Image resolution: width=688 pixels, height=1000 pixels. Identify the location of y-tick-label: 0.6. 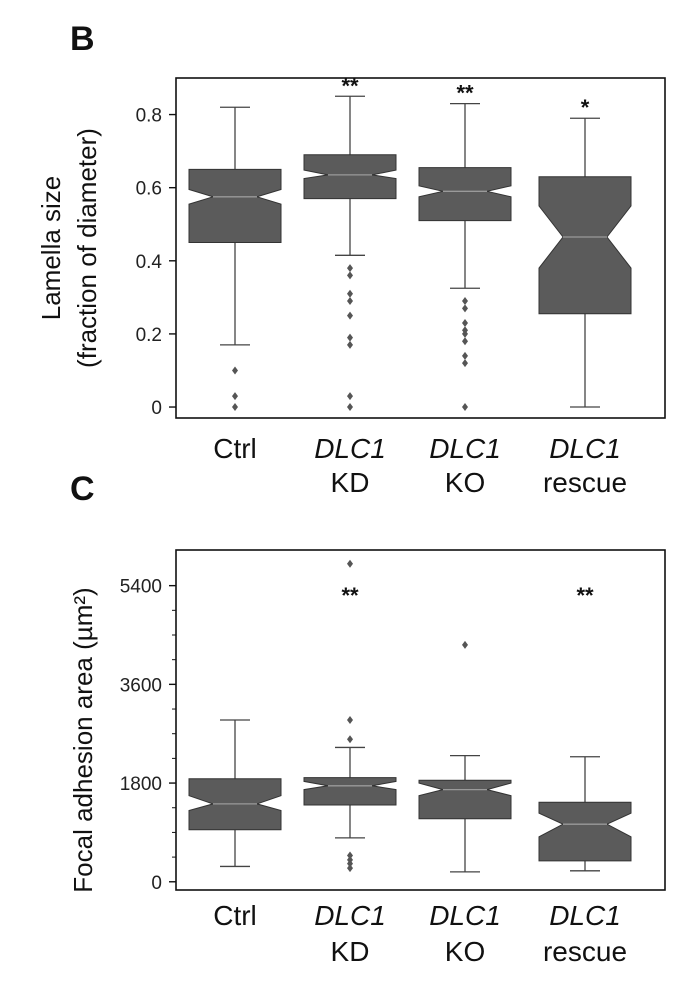
(149, 189).